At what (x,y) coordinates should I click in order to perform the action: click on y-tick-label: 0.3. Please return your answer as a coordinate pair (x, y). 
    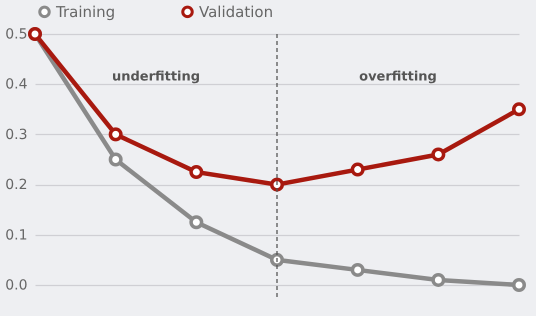
    Looking at the image, I should click on (16, 134).